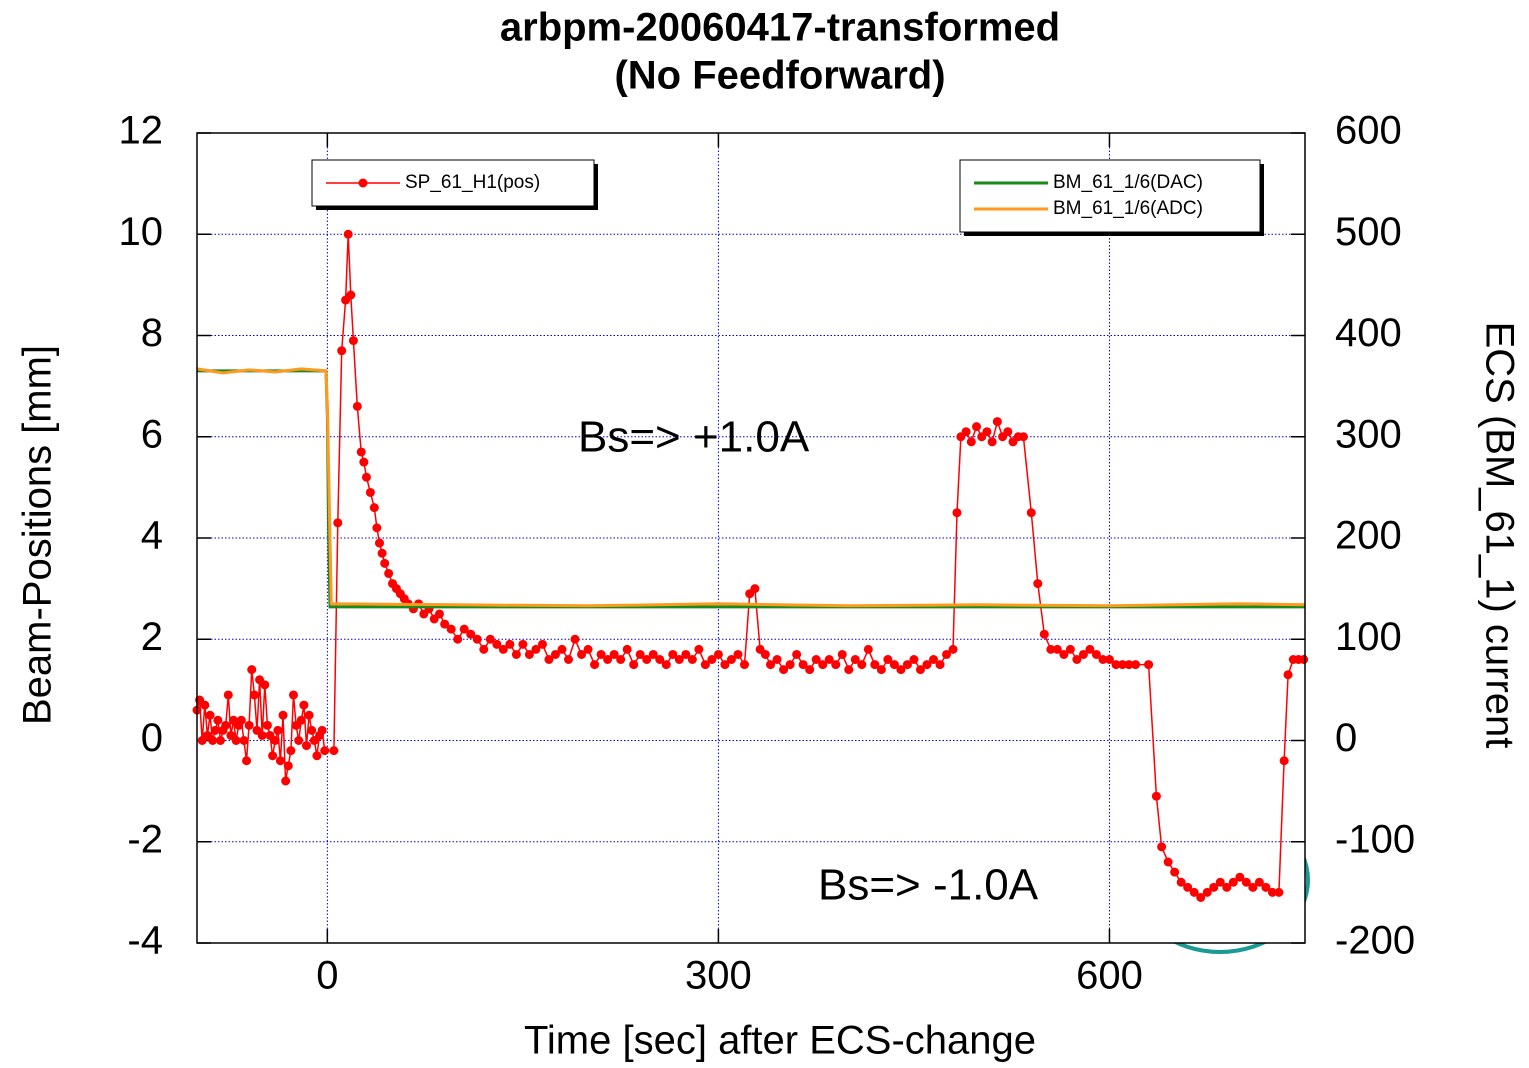 The width and height of the screenshot is (1529, 1068). Describe the element at coordinates (1109, 976) in the screenshot. I see `x-tick-label: 600` at that location.